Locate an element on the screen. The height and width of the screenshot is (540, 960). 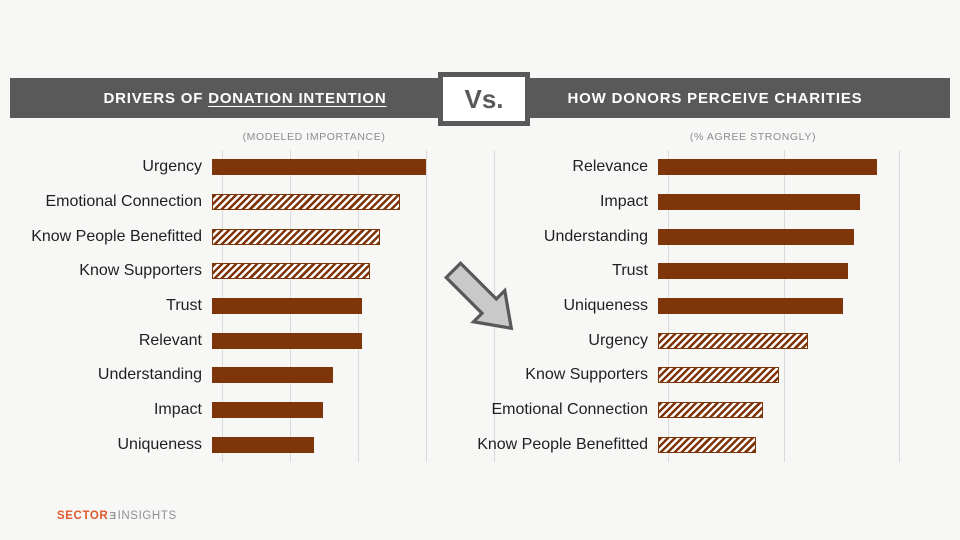
logo-three-glyph: Ǝ is located at coordinates (113, 516).